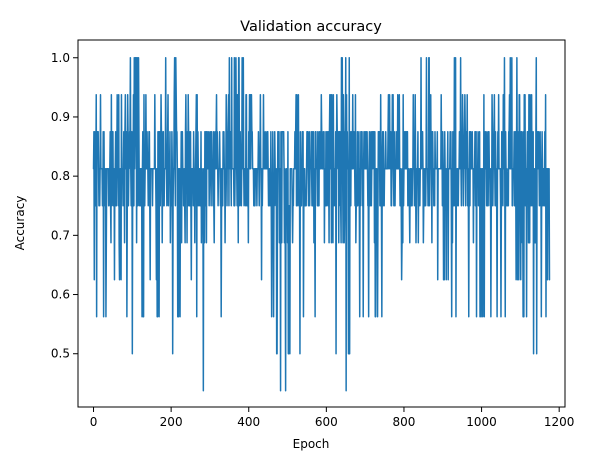  Describe the element at coordinates (171, 422) in the screenshot. I see `x-axis-tick-label: 200` at that location.